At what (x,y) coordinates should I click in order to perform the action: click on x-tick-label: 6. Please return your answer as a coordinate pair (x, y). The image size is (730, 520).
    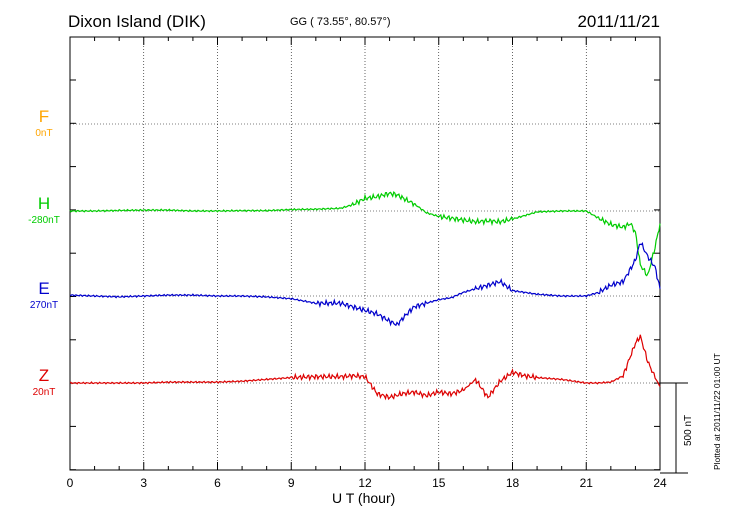
    Looking at the image, I should click on (217, 483).